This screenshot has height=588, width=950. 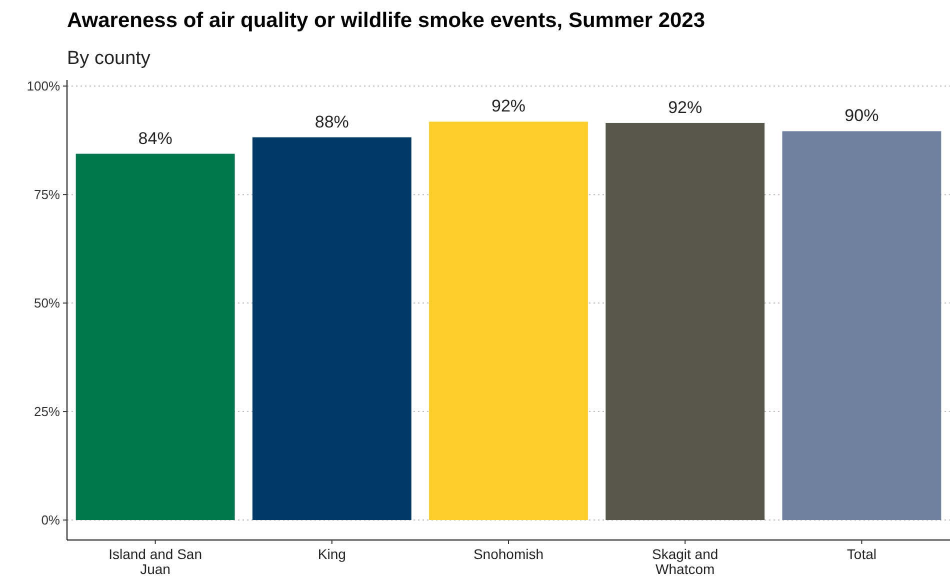 I want to click on x-tick-label: Skagit and Whatcom, so click(x=685, y=561).